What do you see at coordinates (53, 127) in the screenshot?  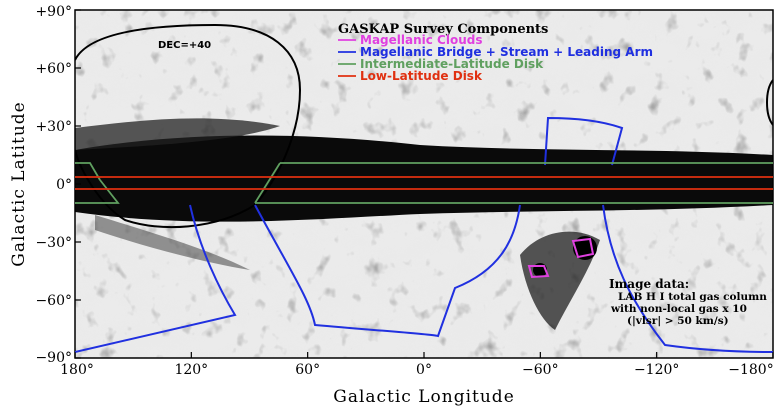 I see `y-tick-label: +30°` at bounding box center [53, 127].